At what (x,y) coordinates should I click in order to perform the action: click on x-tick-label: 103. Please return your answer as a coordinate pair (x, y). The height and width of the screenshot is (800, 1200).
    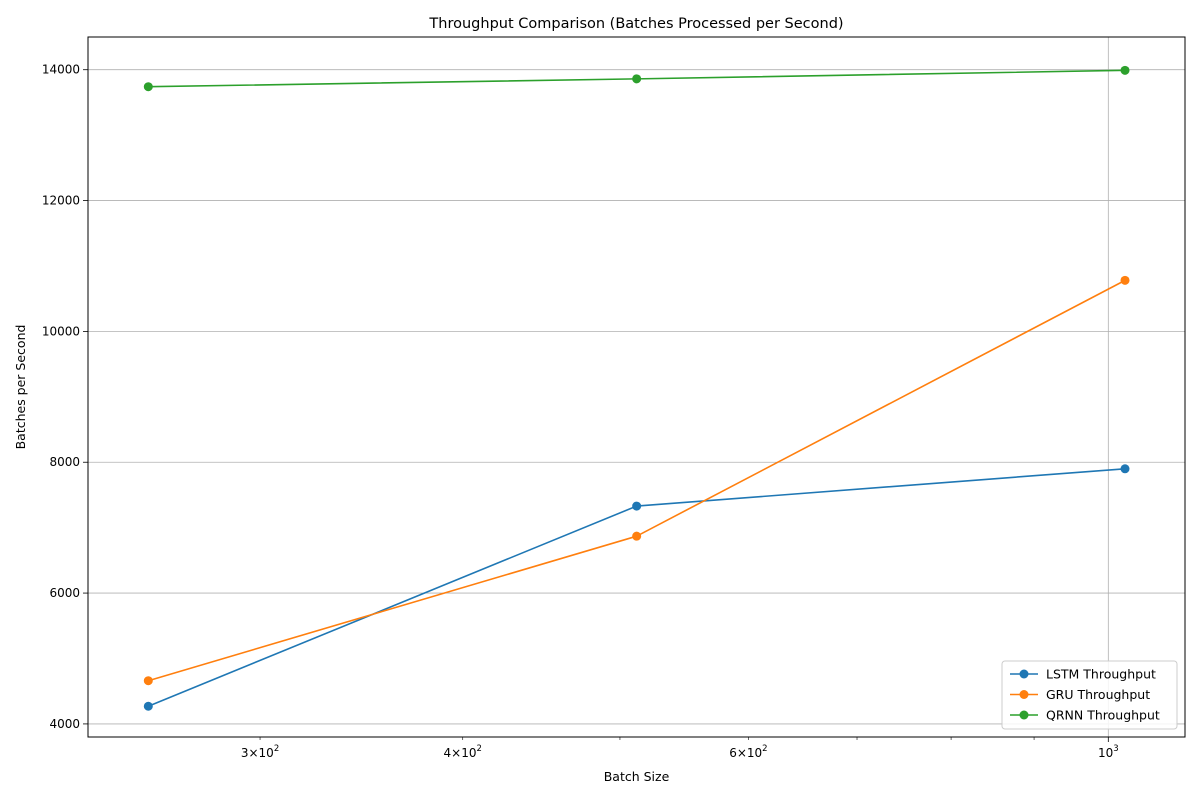
    Looking at the image, I should click on (1108, 752).